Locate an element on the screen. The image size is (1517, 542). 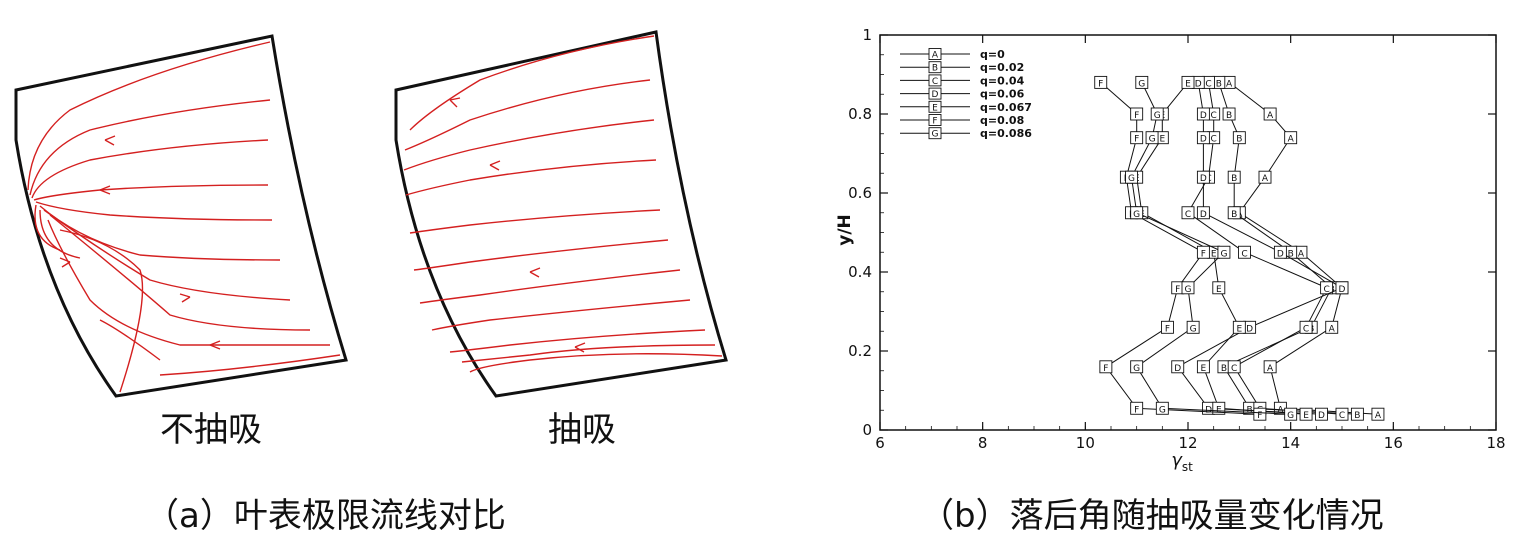
x-tick-label: 8 is located at coordinates (983, 443).